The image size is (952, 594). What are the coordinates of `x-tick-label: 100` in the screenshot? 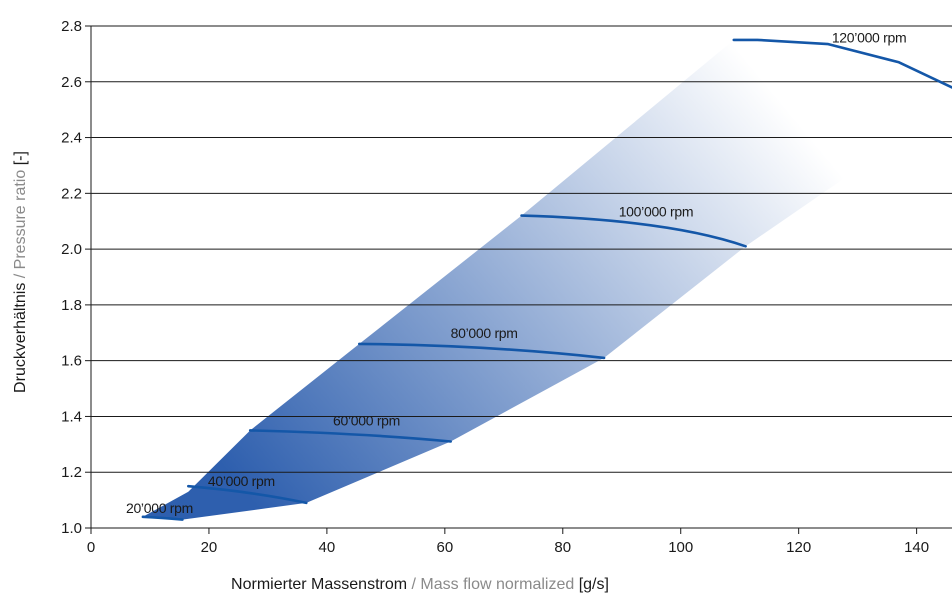 It's located at (680, 547).